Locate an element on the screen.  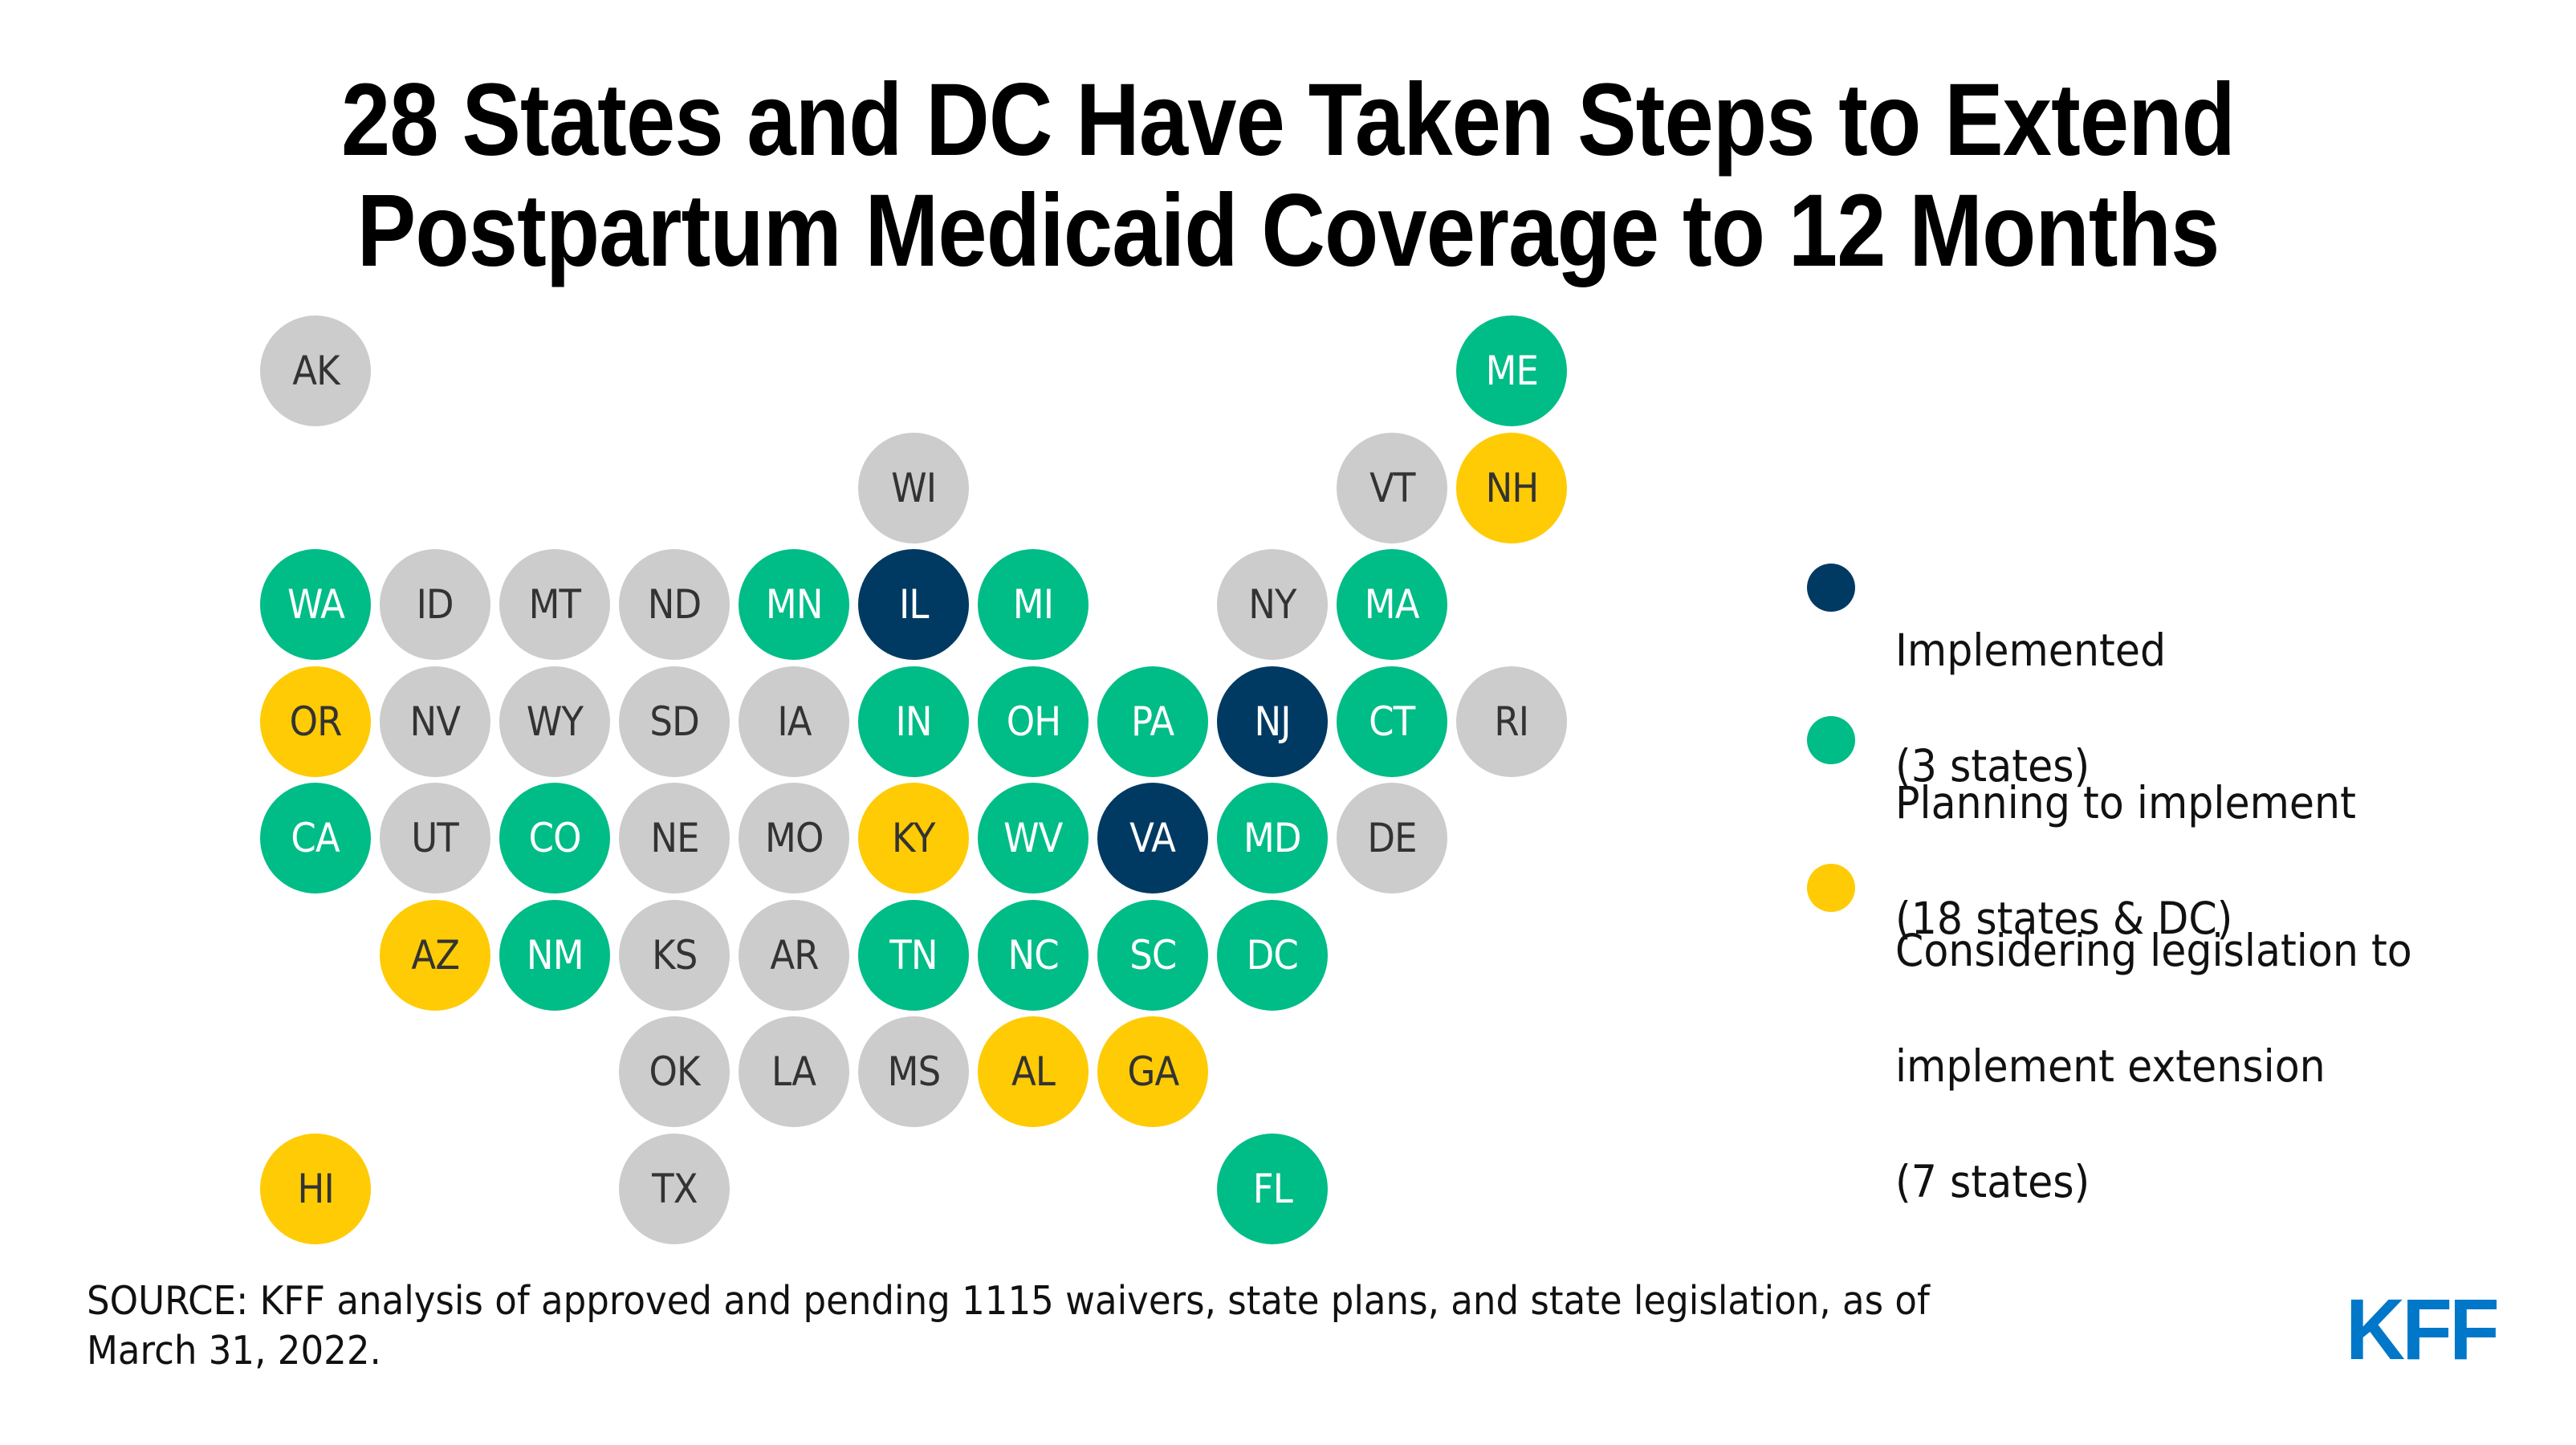
state-label: FL is located at coordinates (1272, 1188).